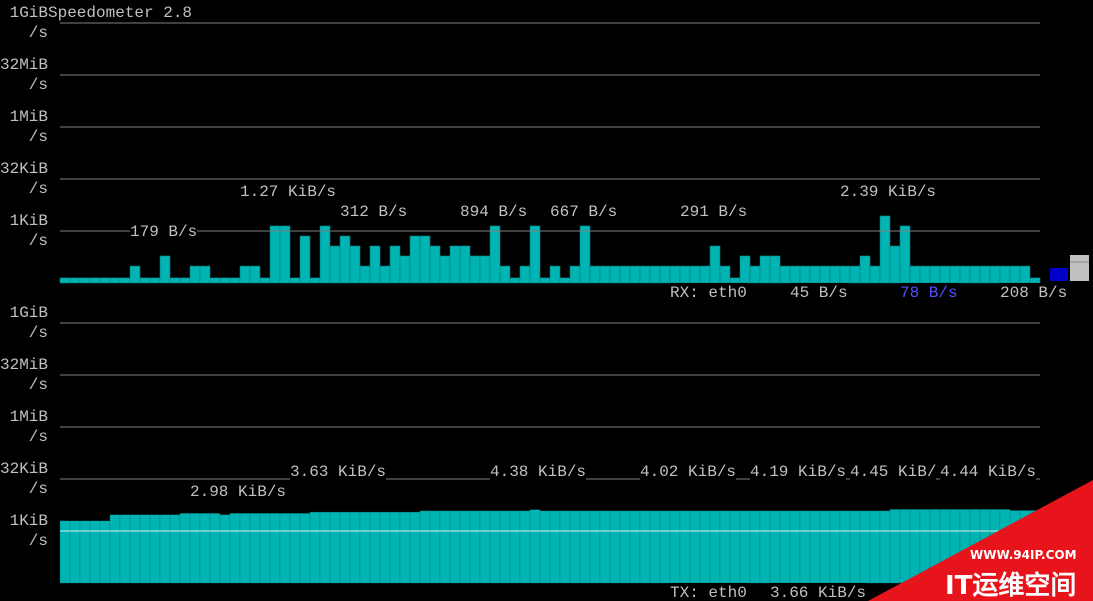 The height and width of the screenshot is (601, 1093). What do you see at coordinates (24, 375) in the screenshot?
I see `y-tick-label: 32MiB /s` at bounding box center [24, 375].